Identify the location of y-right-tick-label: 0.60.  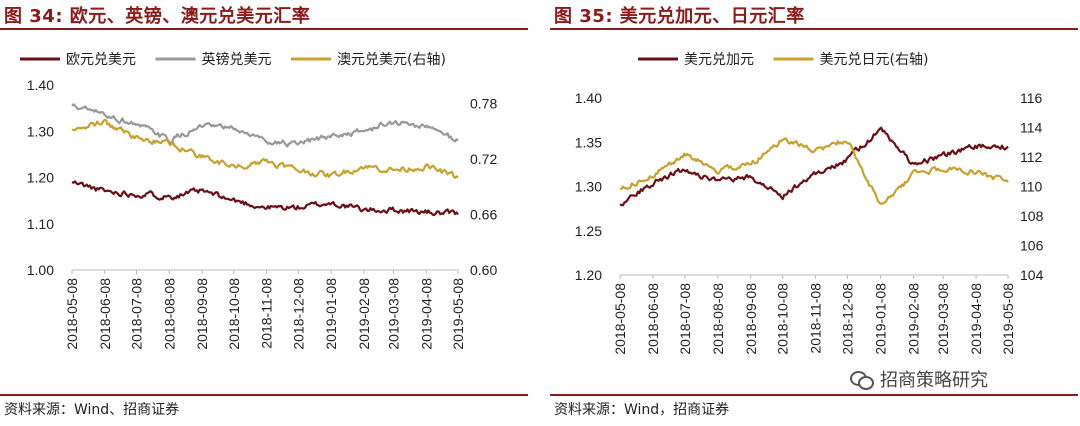
(483, 270).